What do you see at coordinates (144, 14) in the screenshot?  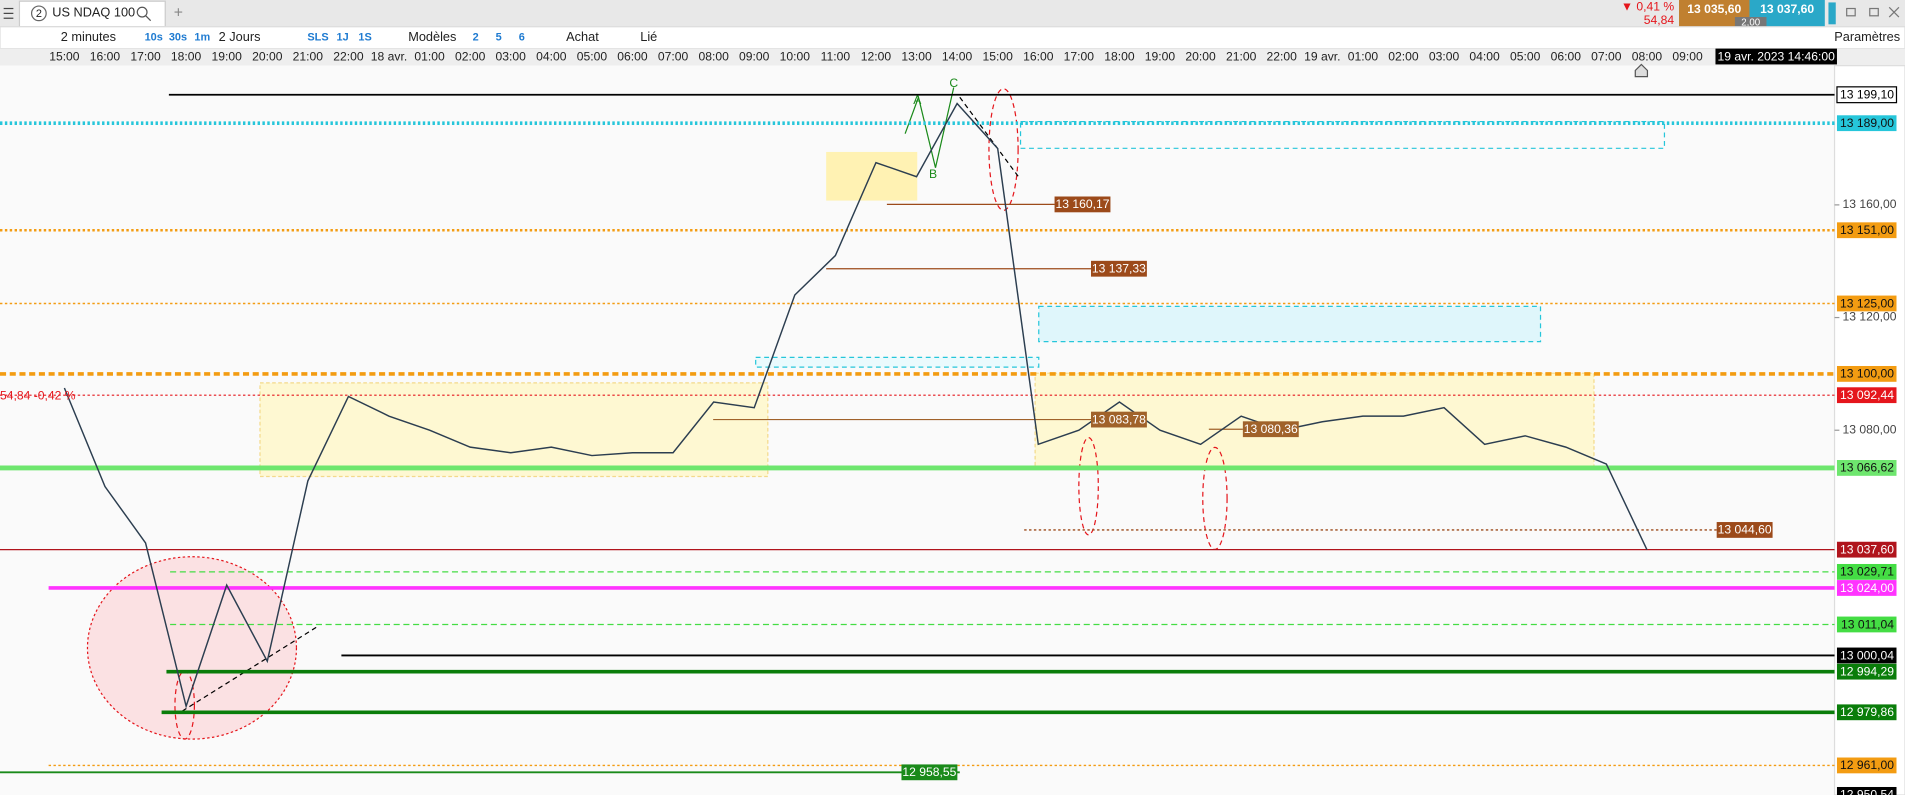 I see `search-icon` at bounding box center [144, 14].